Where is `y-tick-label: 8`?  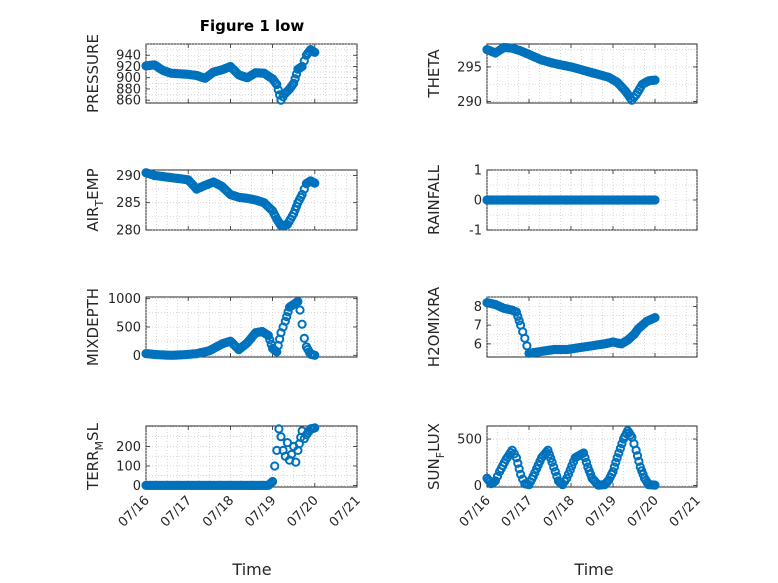 y-tick-label: 8 is located at coordinates (478, 307).